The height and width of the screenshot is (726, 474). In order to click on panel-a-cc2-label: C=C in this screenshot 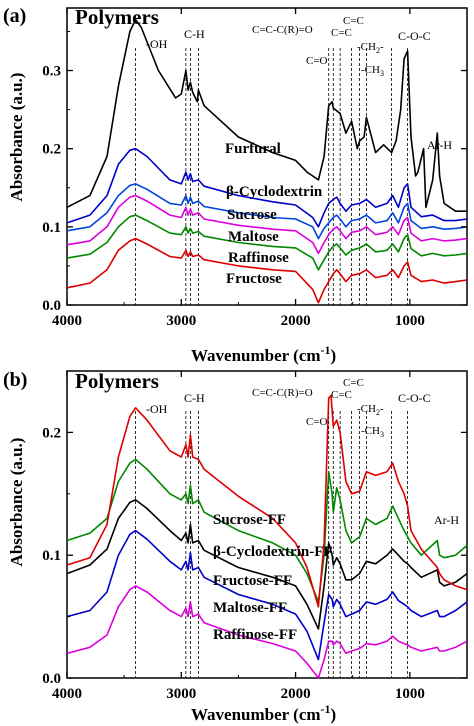, I will do `click(341, 33)`.